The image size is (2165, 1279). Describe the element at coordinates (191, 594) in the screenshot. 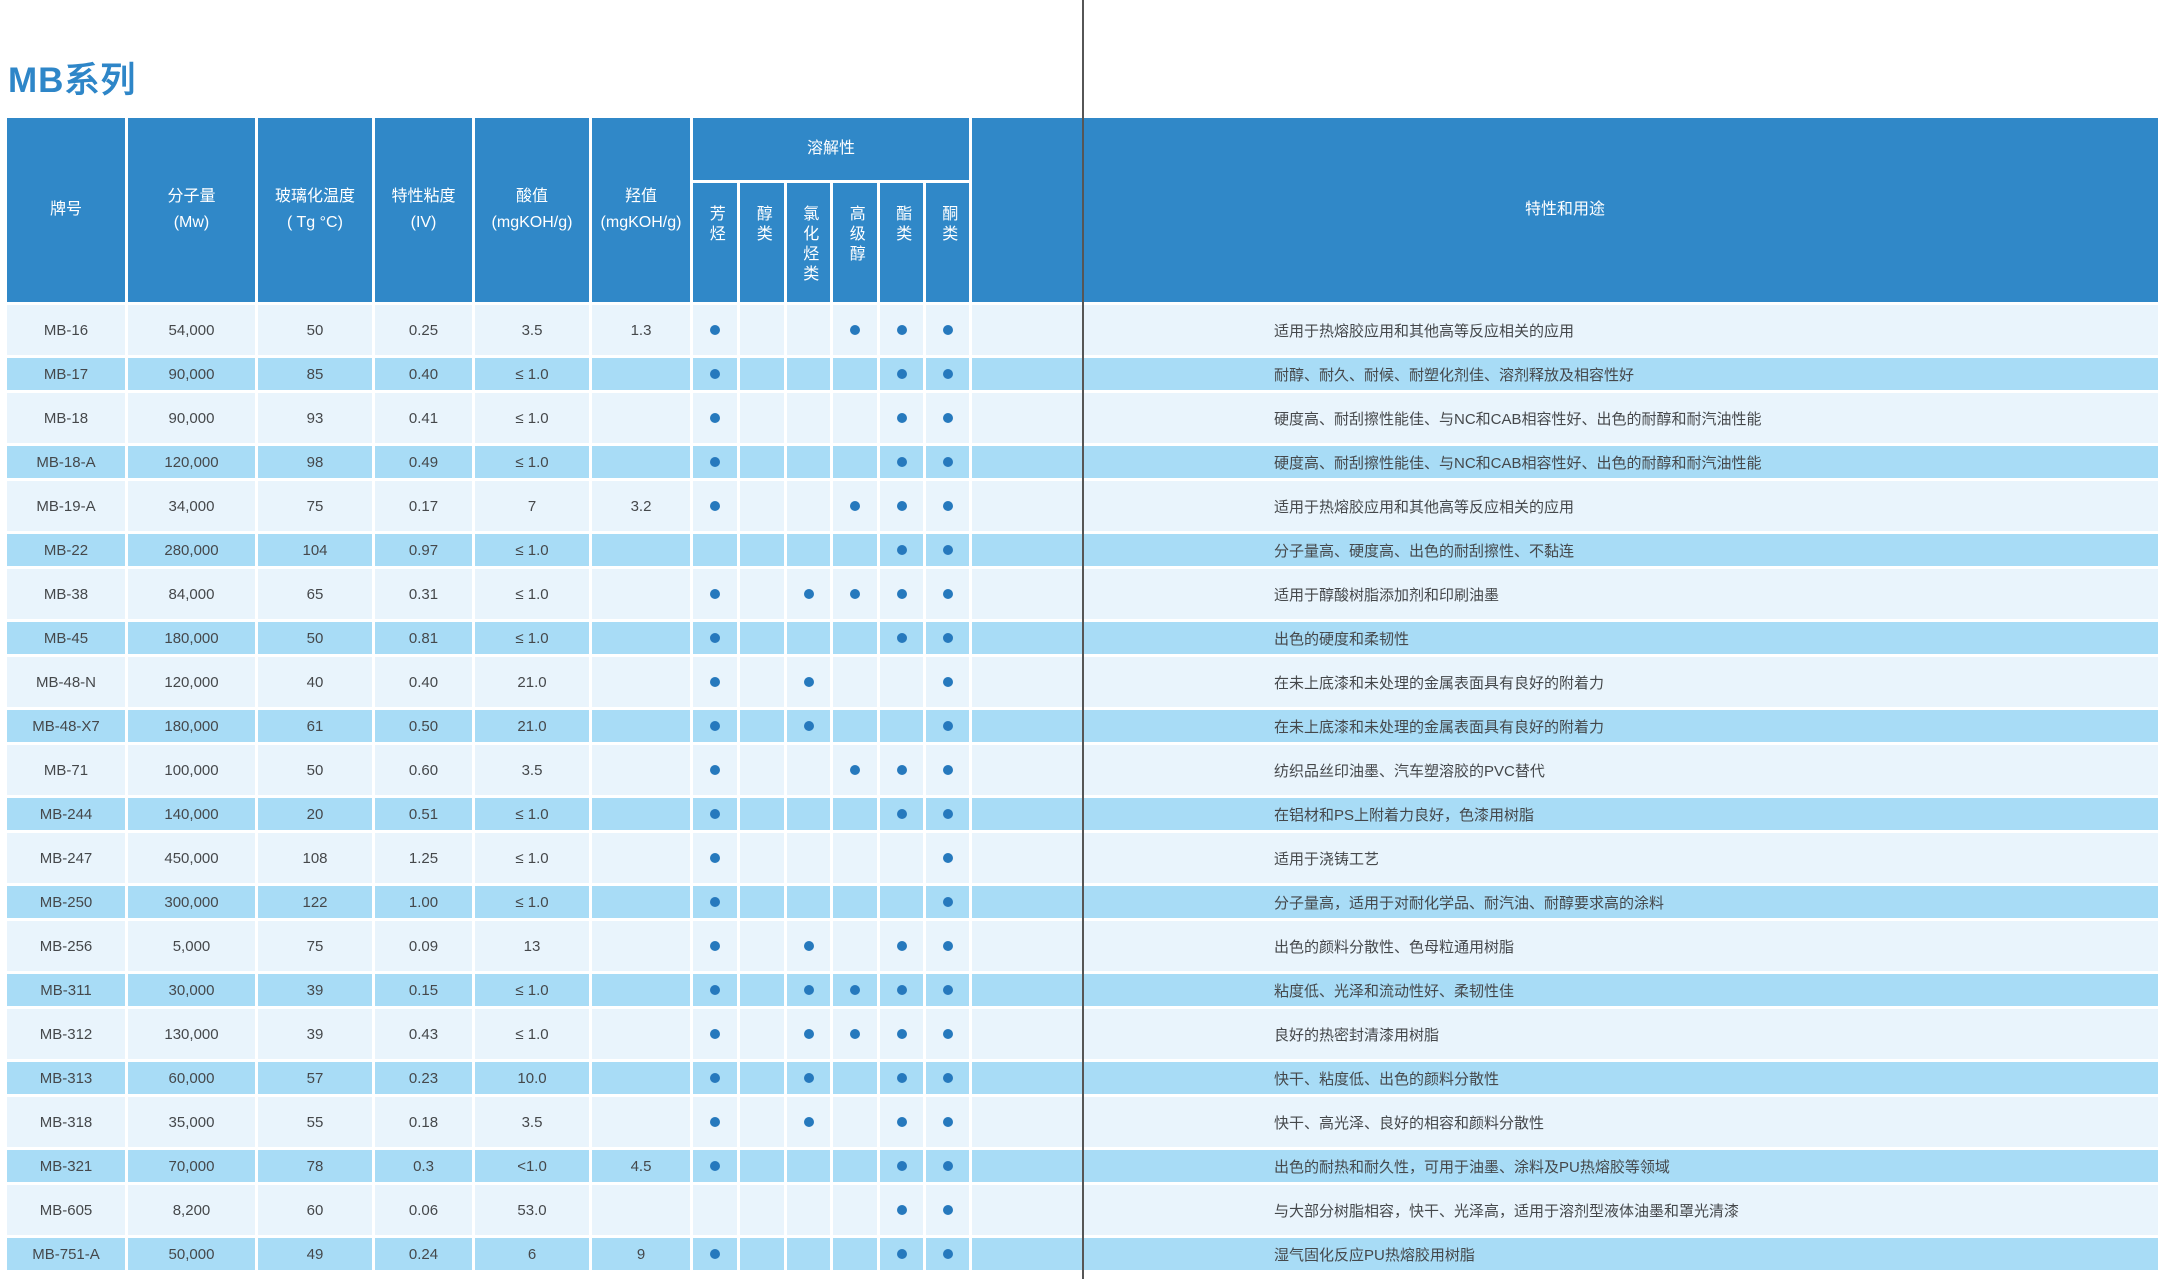

I see `molecular-weight-cell: 84,000` at that location.